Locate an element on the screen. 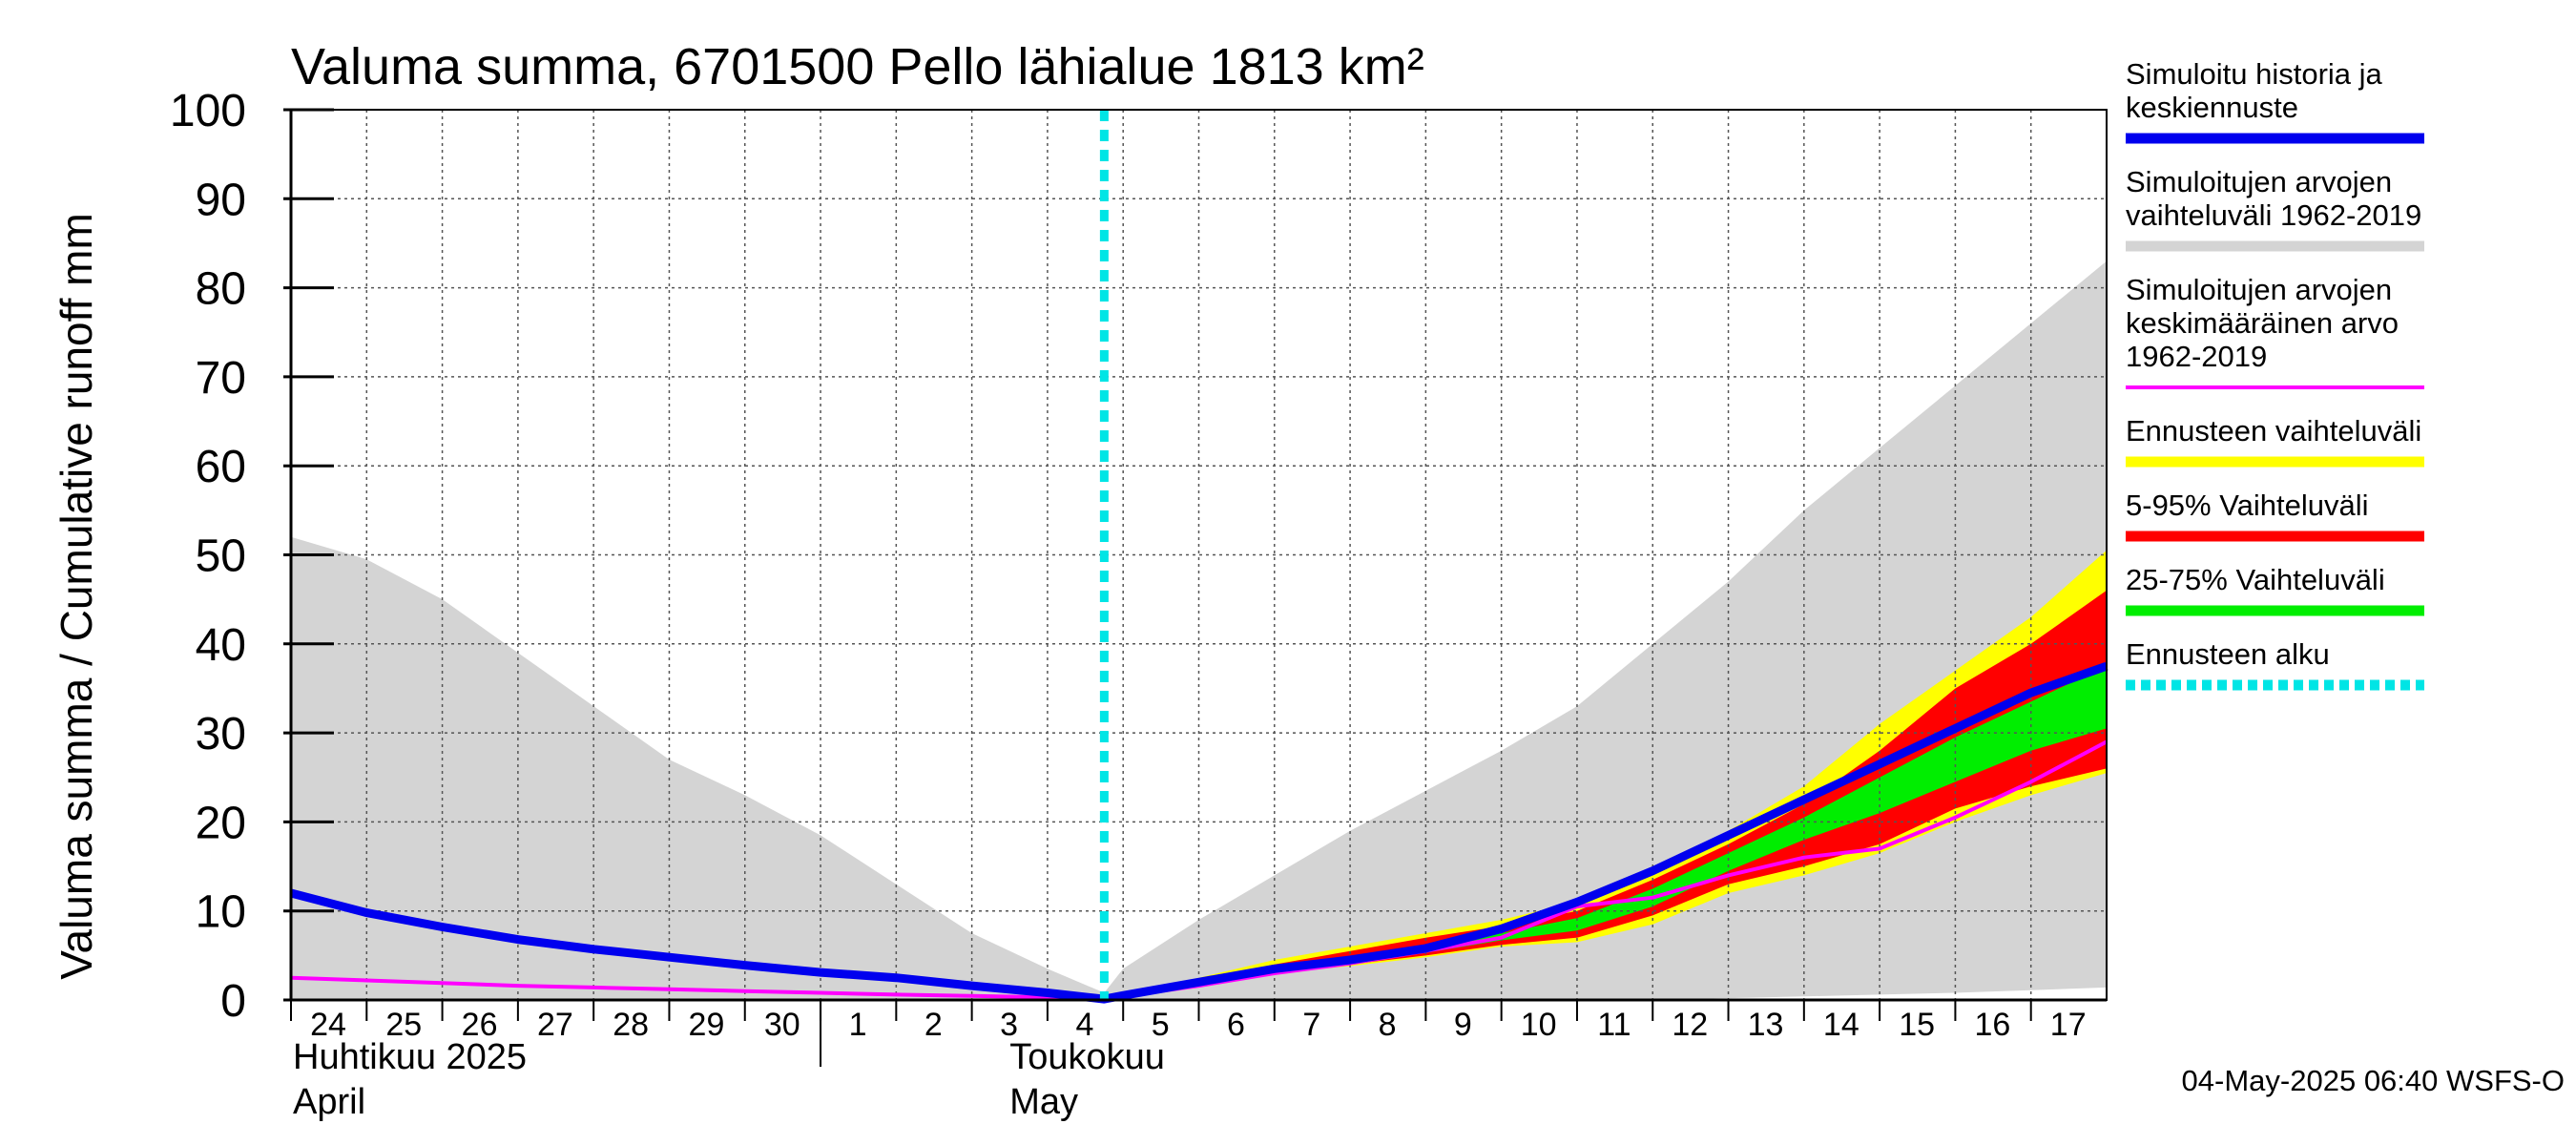 The width and height of the screenshot is (2576, 1145). x-tick-label: 24 is located at coordinates (328, 1025).